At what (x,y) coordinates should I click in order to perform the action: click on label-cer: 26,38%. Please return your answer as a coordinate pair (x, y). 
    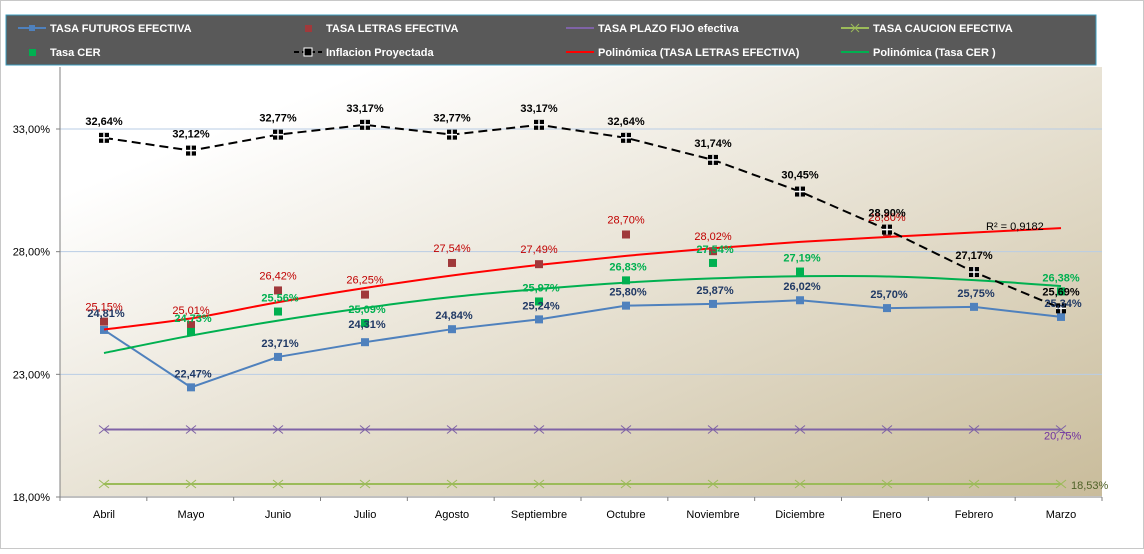
    Looking at the image, I should click on (1061, 278).